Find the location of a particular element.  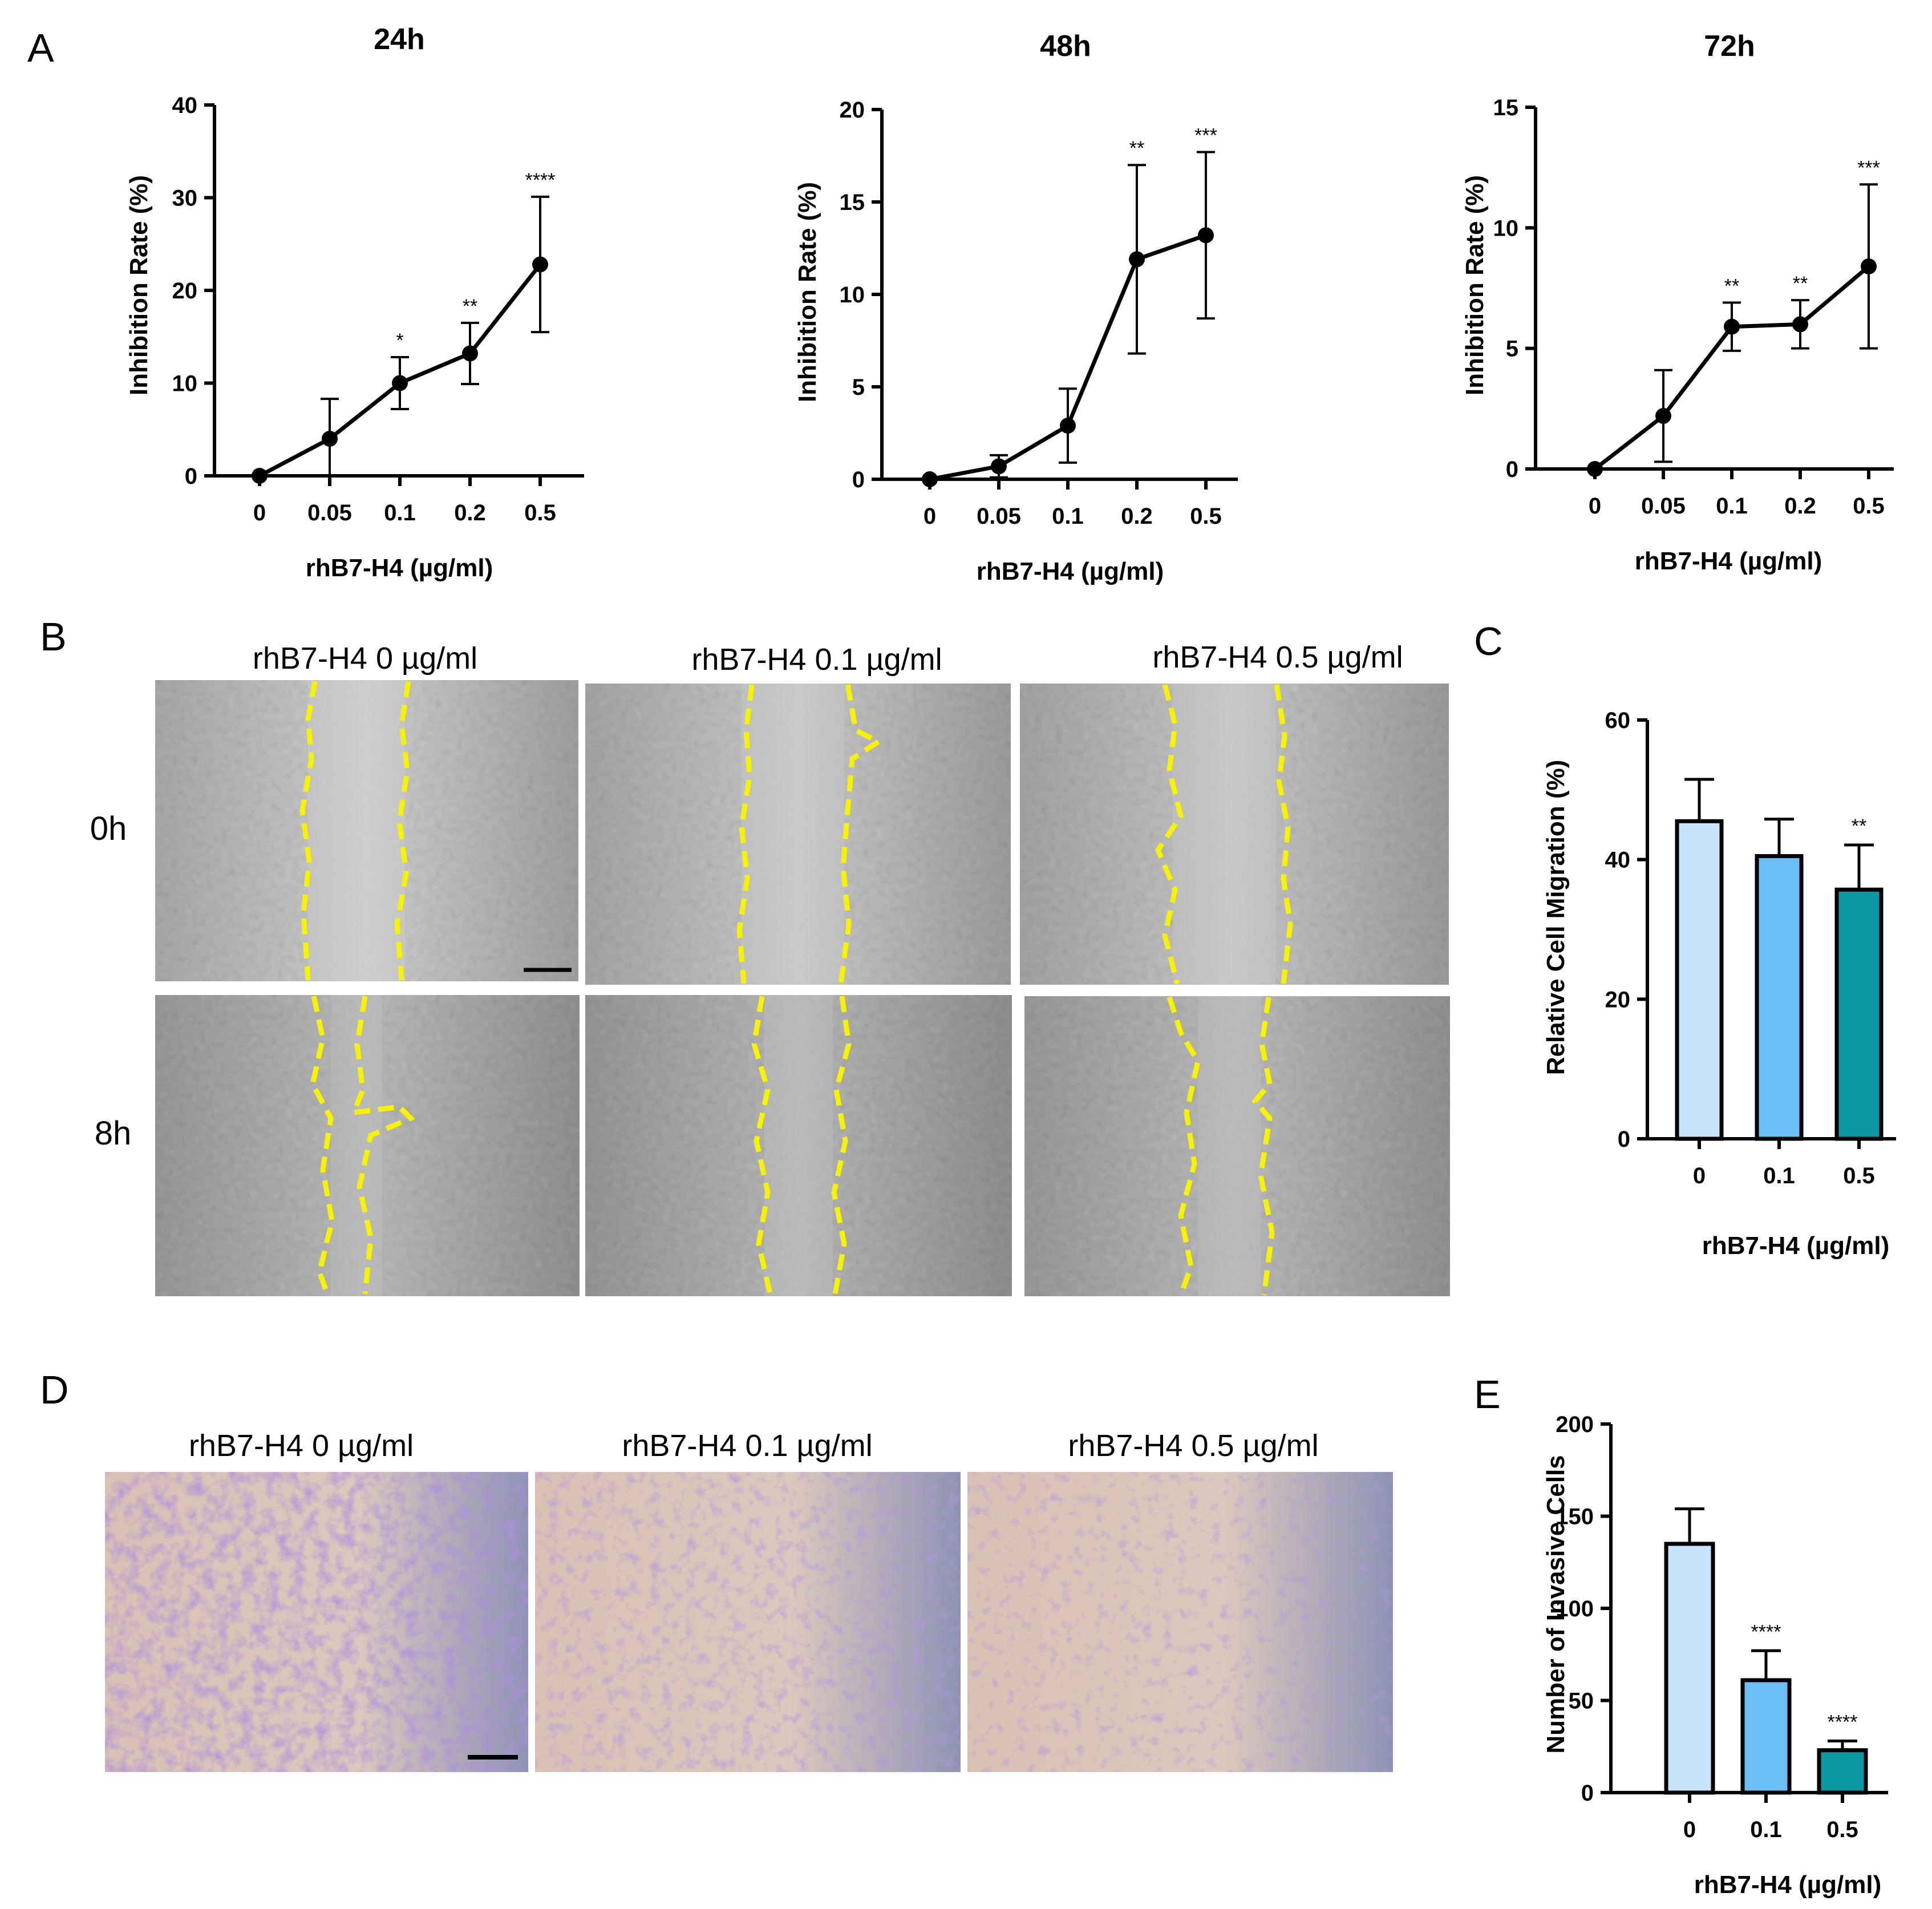

panel-label-b: B is located at coordinates (53, 636).